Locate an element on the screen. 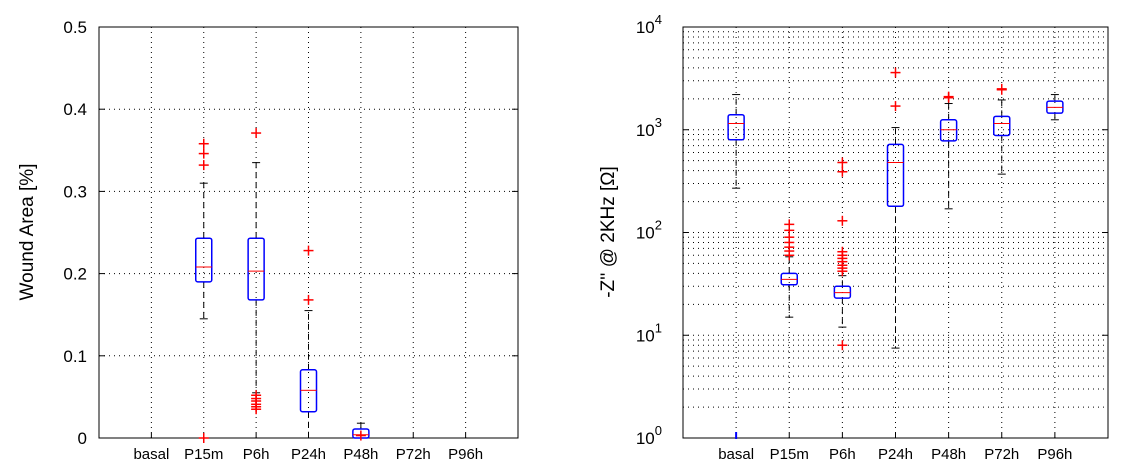  x-axis-right: basal P15m P6h P24h P48h P72h P96h is located at coordinates (895, 448).